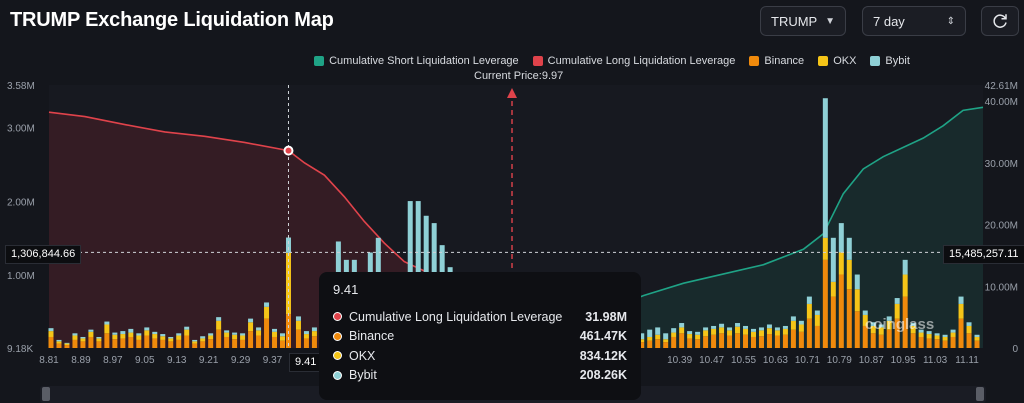 This screenshot has width=1024, height=403. I want to click on x-axis-tick: 10.95, so click(903, 360).